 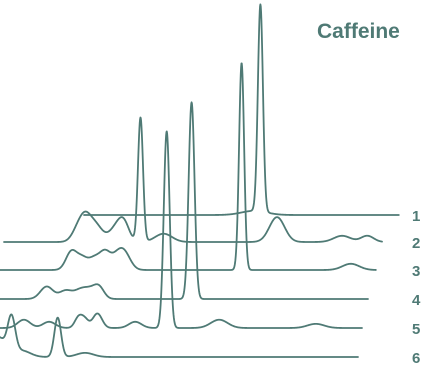 I want to click on trace-label-5: 5, so click(x=416, y=329).